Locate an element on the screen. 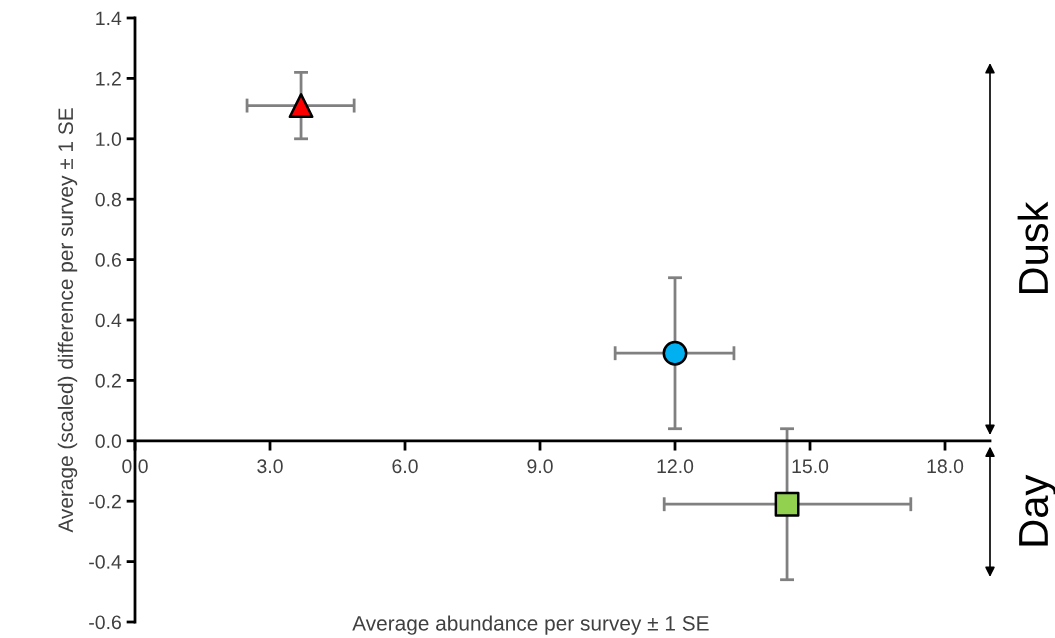 The height and width of the screenshot is (638, 1055). x-tick-label: 9.0 is located at coordinates (540, 466).